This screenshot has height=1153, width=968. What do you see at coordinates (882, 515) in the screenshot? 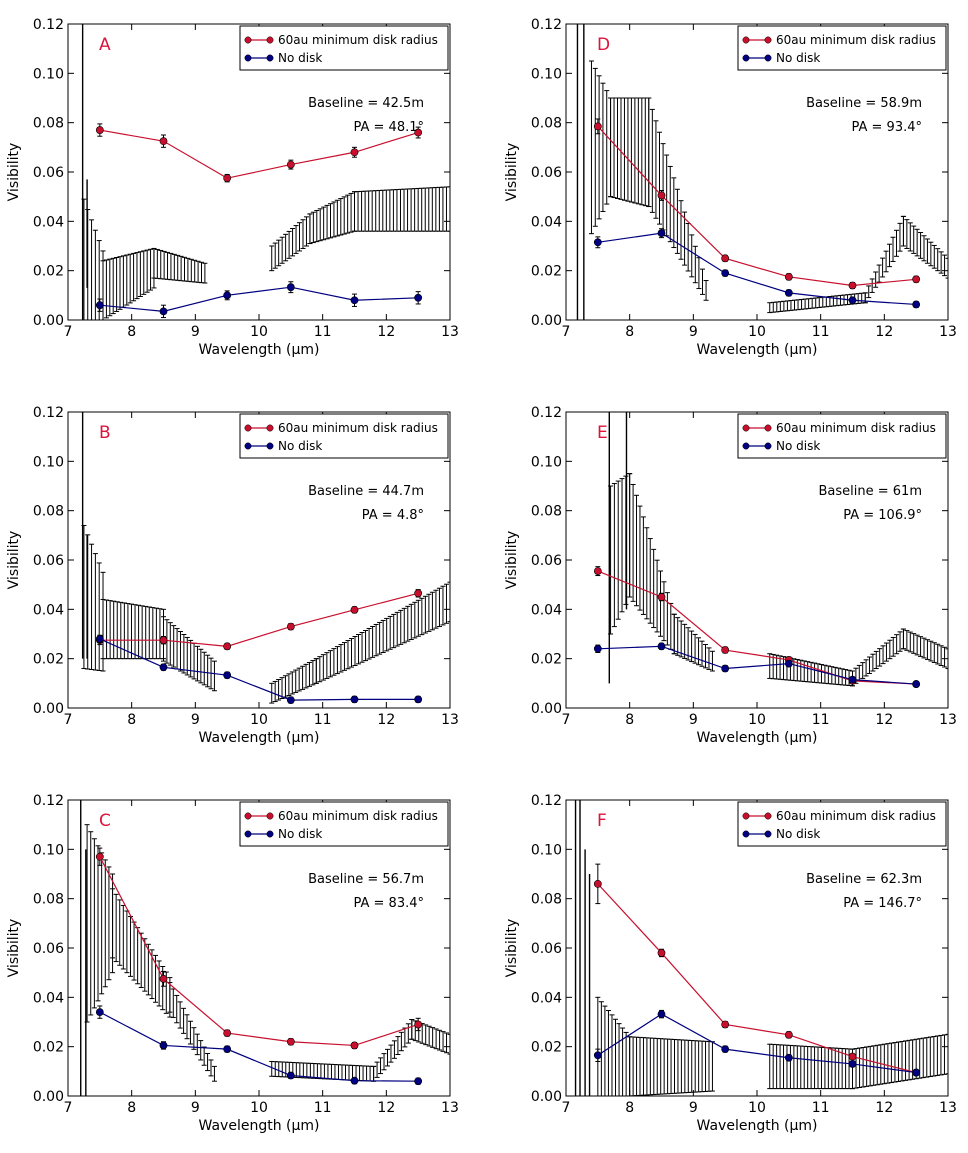
I see `pa-annotation: PA = 106.9°` at bounding box center [882, 515].